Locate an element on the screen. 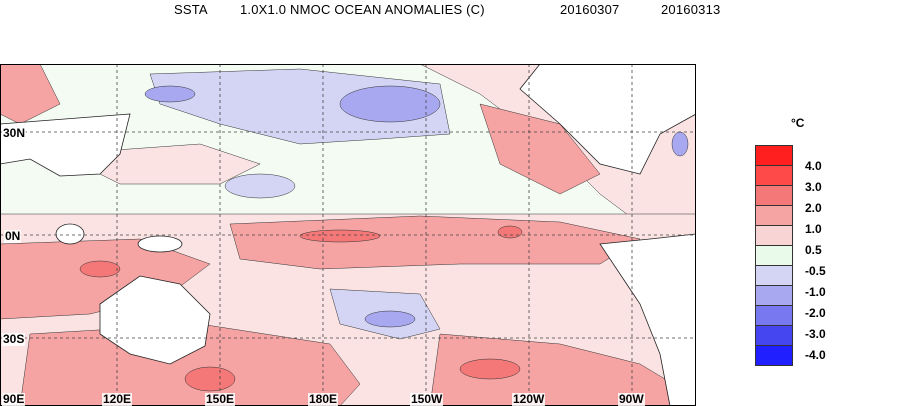 The image size is (900, 406). title-description: 1.0X1.0 NMOC OCEAN ANOMALIES (C) is located at coordinates (362, 9).